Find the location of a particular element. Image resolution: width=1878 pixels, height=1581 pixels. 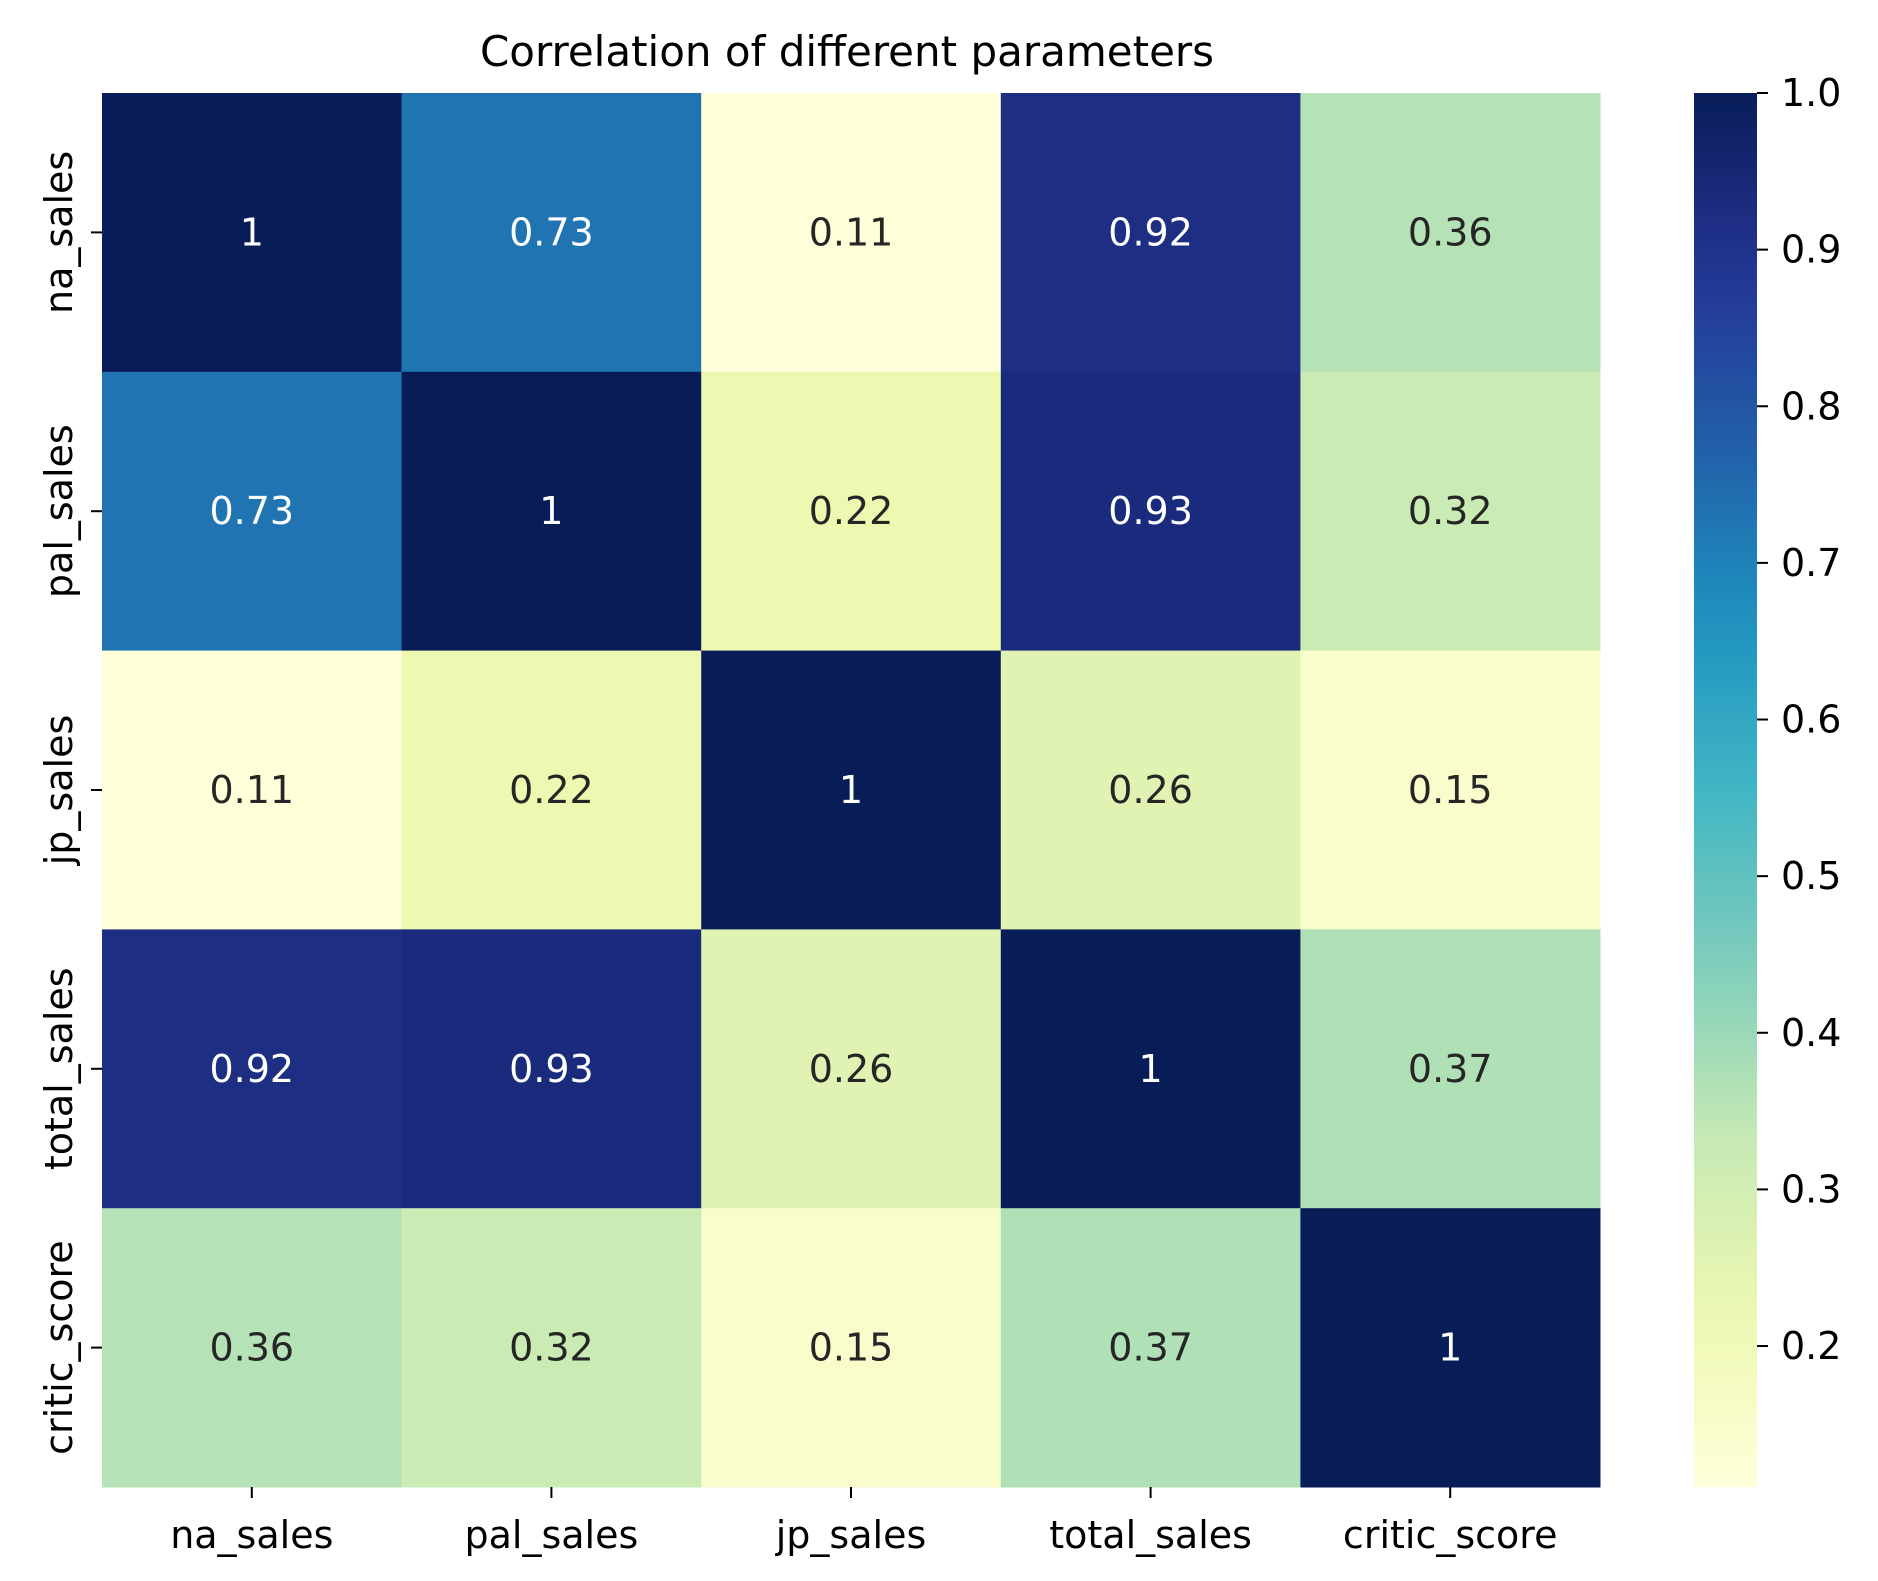

y-tick-label: jp_sales is located at coordinates (59, 791).